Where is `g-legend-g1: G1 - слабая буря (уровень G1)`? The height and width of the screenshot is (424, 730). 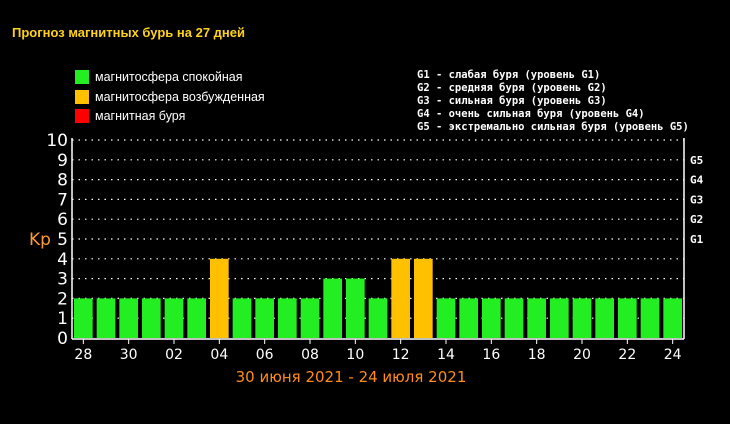 g-legend-g1: G1 - слабая буря (уровень G1) is located at coordinates (509, 75).